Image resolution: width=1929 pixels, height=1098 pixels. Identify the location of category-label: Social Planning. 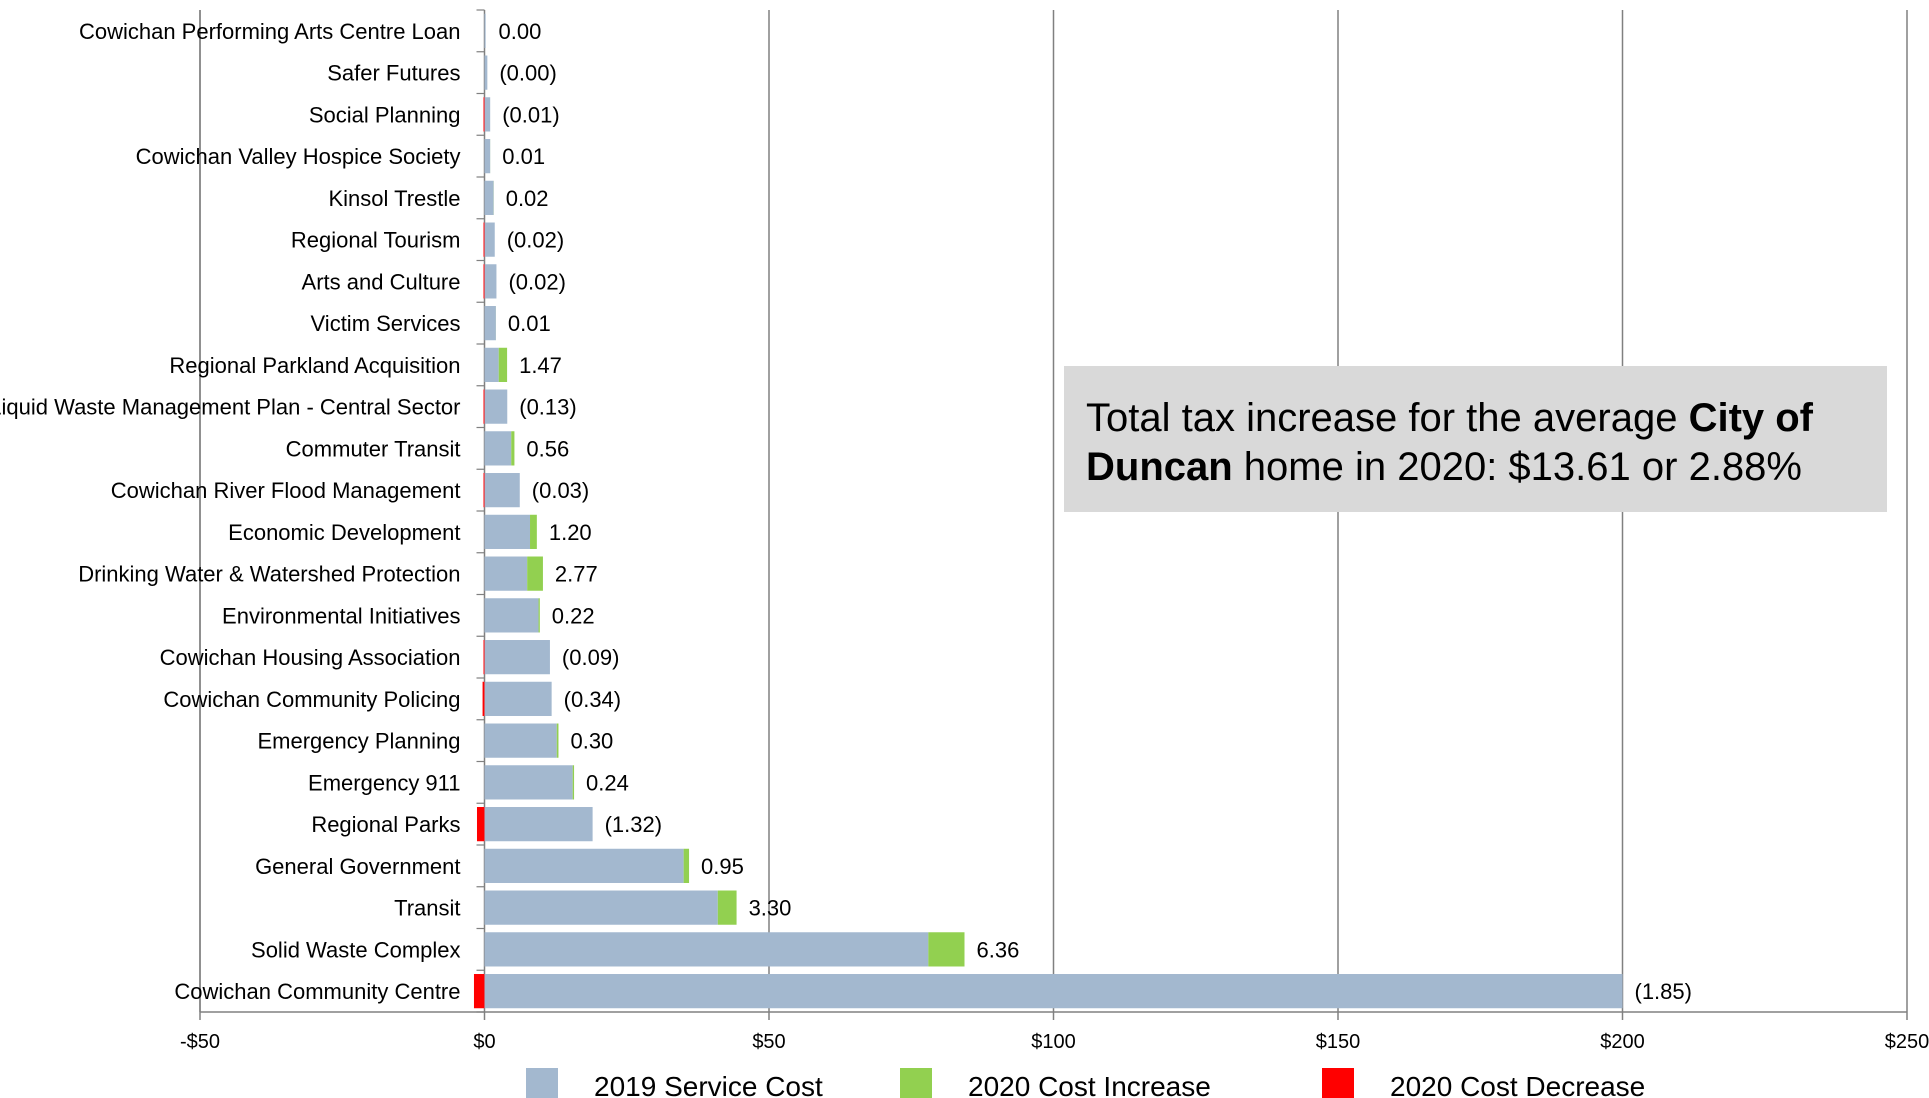
(385, 114).